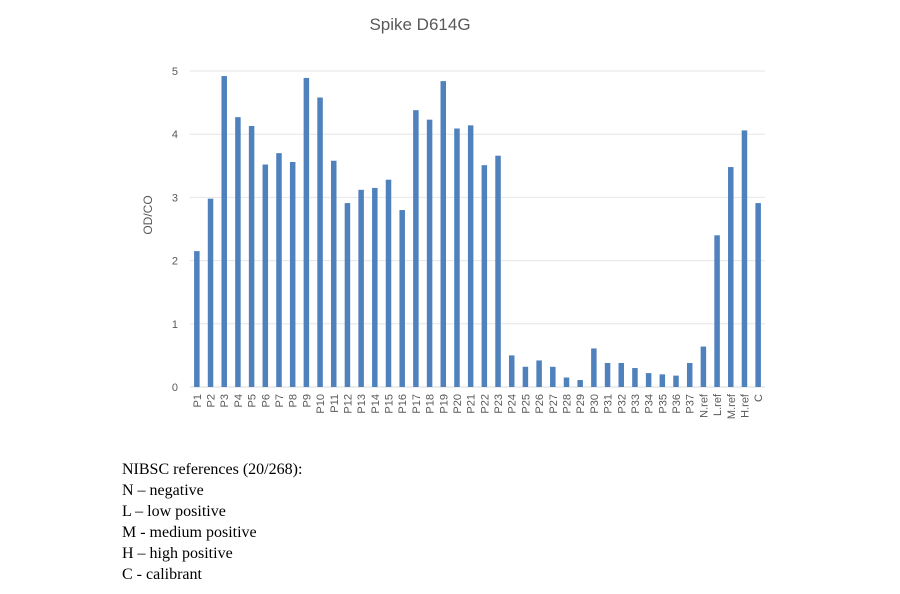  Describe the element at coordinates (636, 404) in the screenshot. I see `x-tick-label: P33` at that location.